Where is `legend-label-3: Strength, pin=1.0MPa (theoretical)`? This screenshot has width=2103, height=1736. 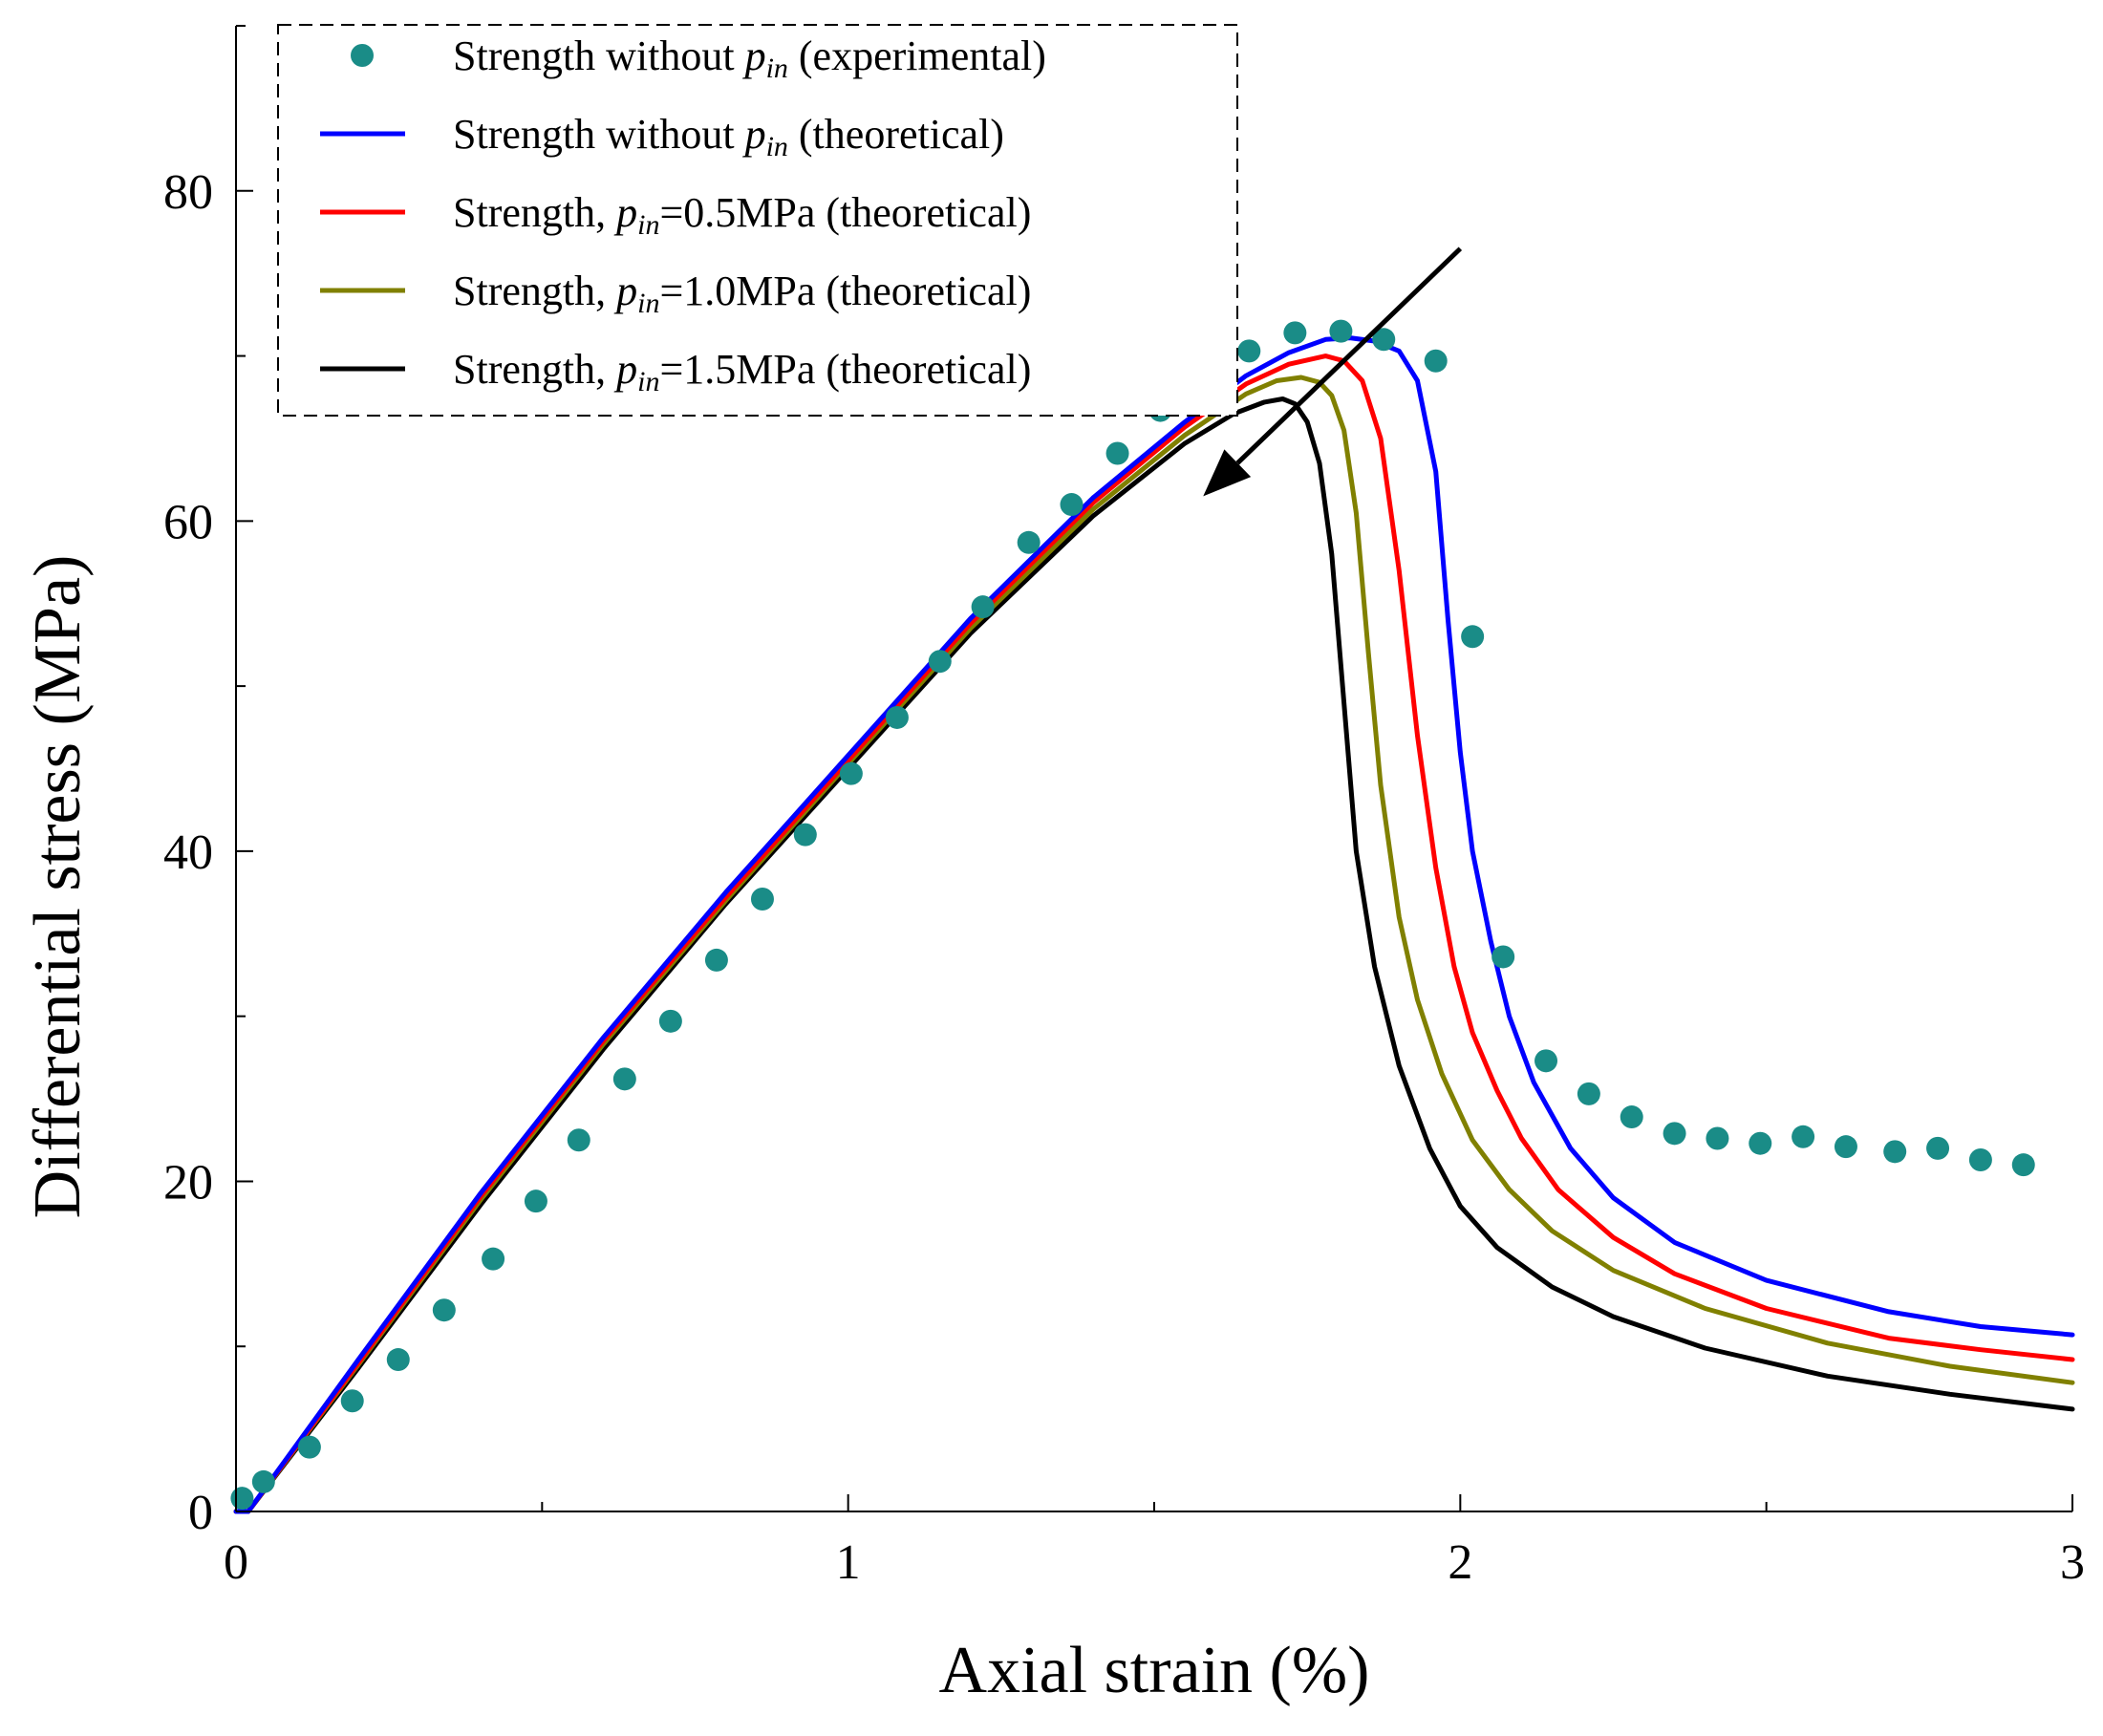
legend-label-3: Strength, pin=1.0MPa (theoretical) is located at coordinates (742, 293).